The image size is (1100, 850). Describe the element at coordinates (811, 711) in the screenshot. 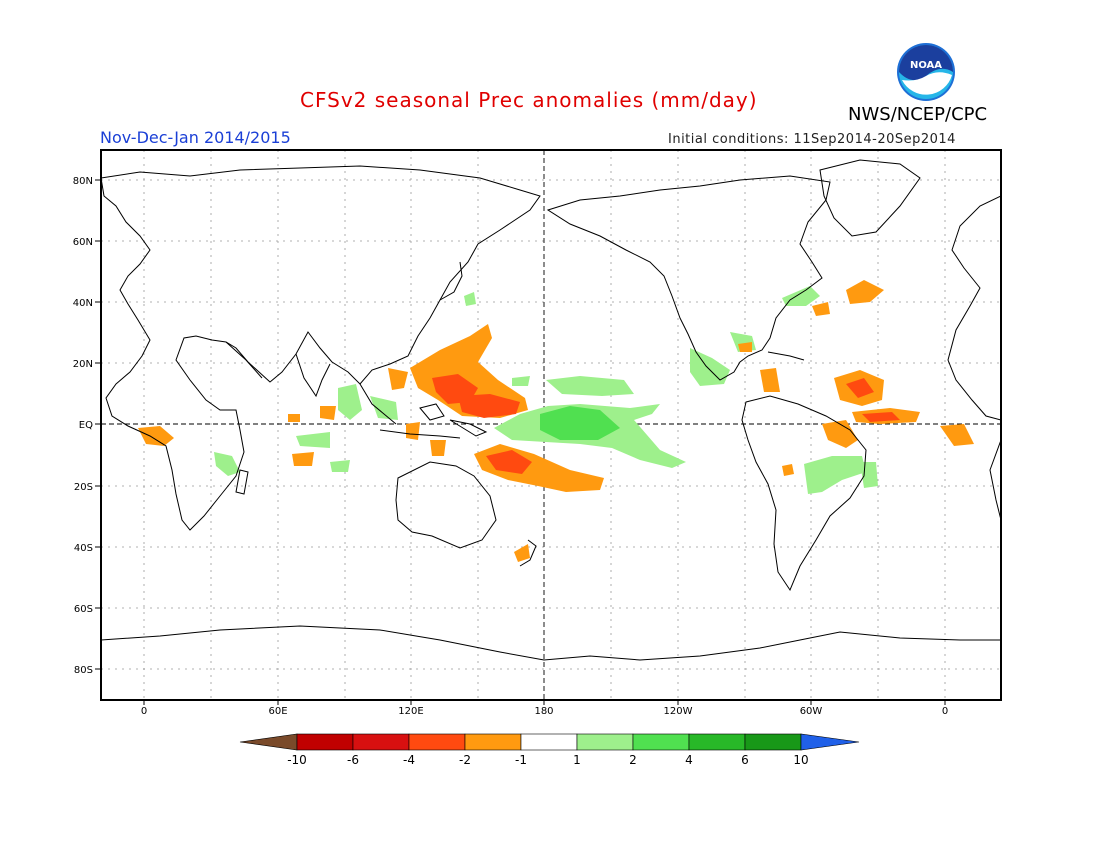

I see `lon-label: 60W` at that location.